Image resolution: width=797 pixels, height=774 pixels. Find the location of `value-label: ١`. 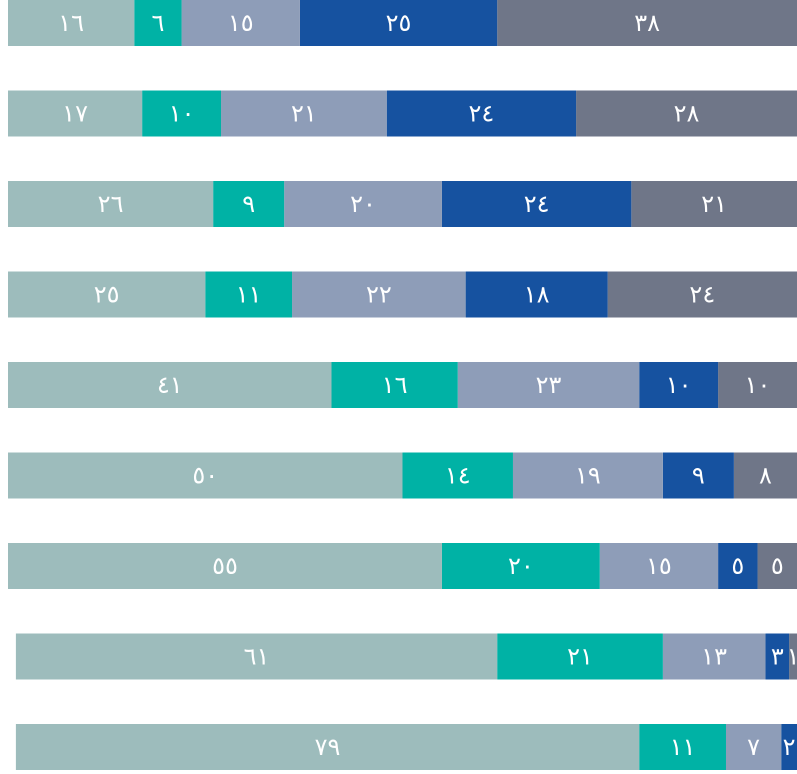

value-label: ١ is located at coordinates (792, 657).